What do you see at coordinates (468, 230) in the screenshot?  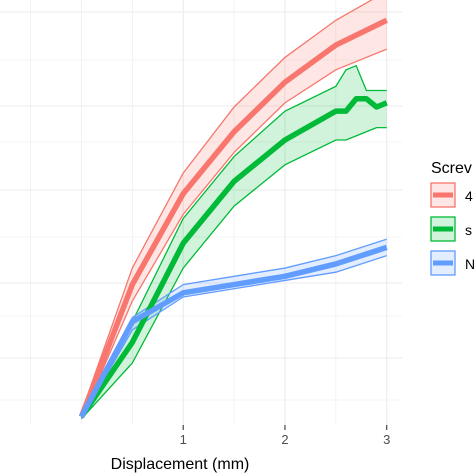 I see `legend-label-s: s` at bounding box center [468, 230].